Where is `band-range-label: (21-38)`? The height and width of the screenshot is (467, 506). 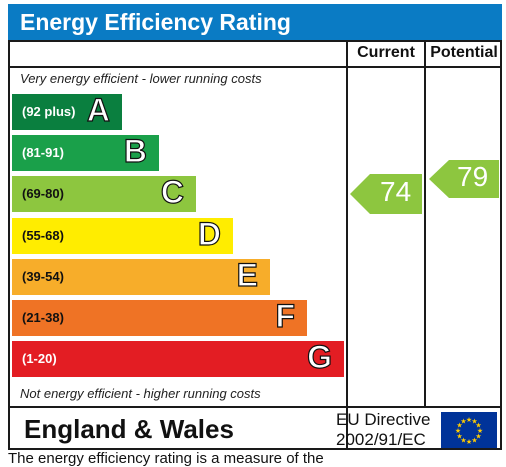
band-range-label: (21-38) is located at coordinates (43, 317).